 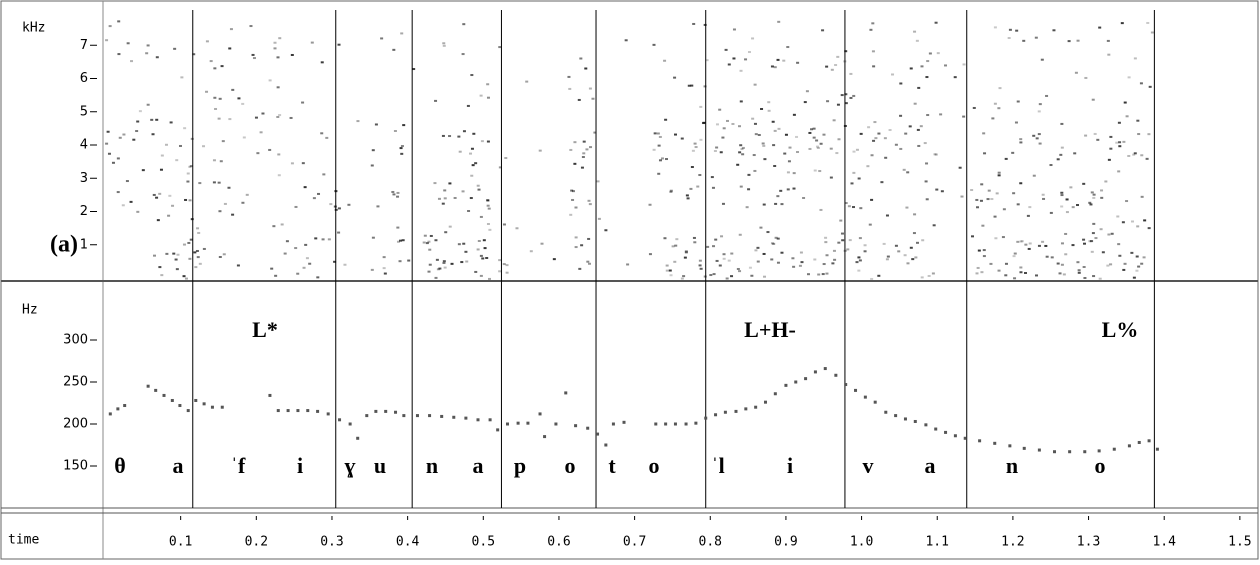 What do you see at coordinates (1088, 542) in the screenshot?
I see `x-tick-label: 1.3` at bounding box center [1088, 542].